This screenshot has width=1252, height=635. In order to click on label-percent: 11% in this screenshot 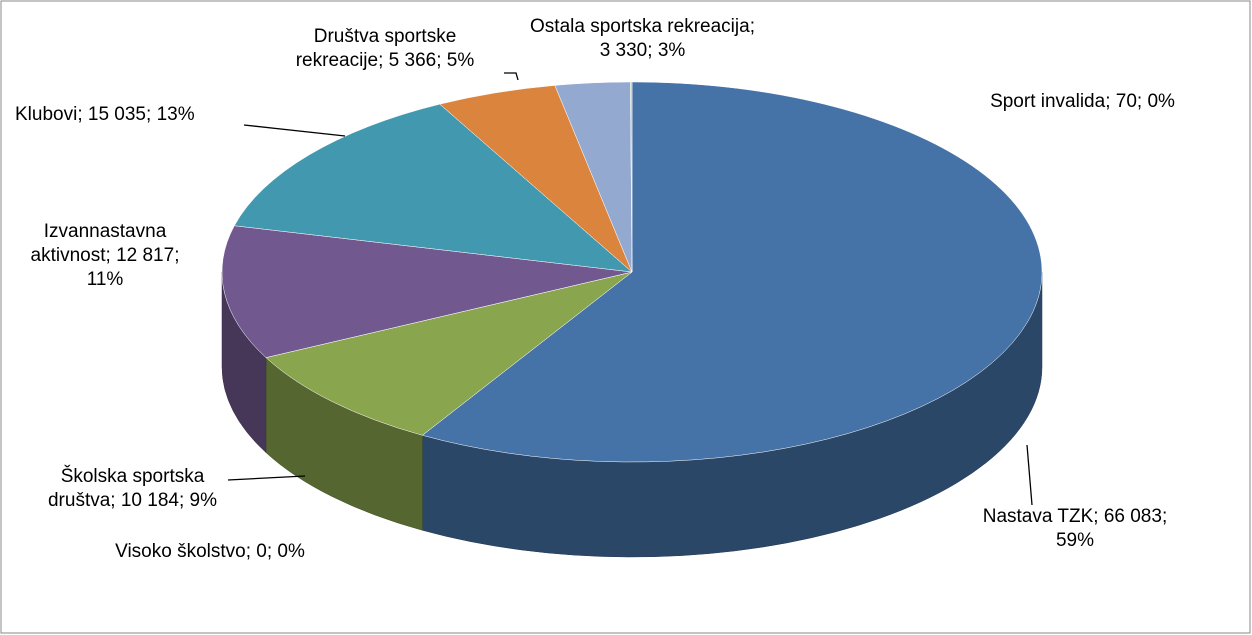, I will do `click(105, 279)`.